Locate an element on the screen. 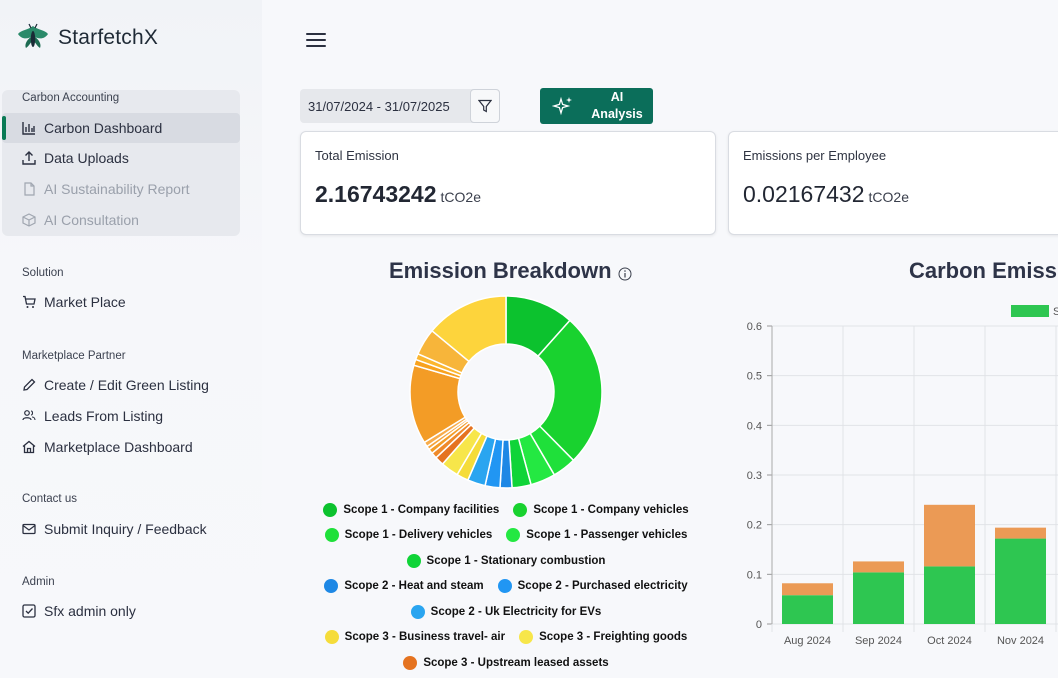 This screenshot has width=1058, height=678. active-indicator is located at coordinates (4, 128).